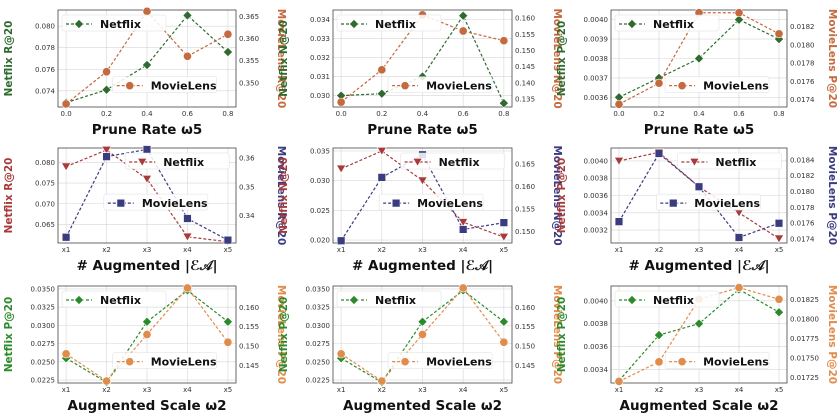 Image resolution: width=840 pixels, height=420 pixels. What do you see at coordinates (804, 319) in the screenshot?
I see `right-y-tick-label: 0.01800` at bounding box center [804, 319].